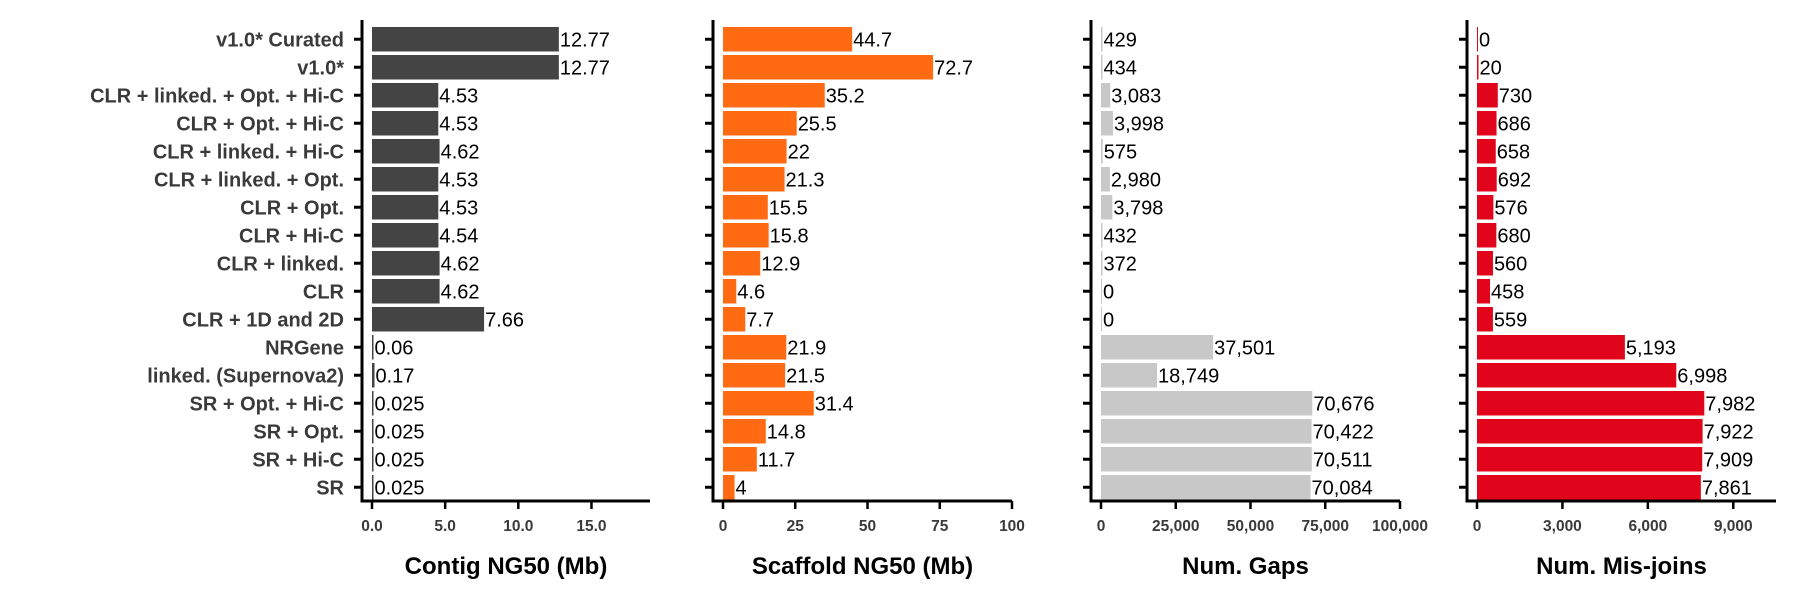  Describe the element at coordinates (1139, 124) in the screenshot. I see `bar-value-label: 3,998` at that location.